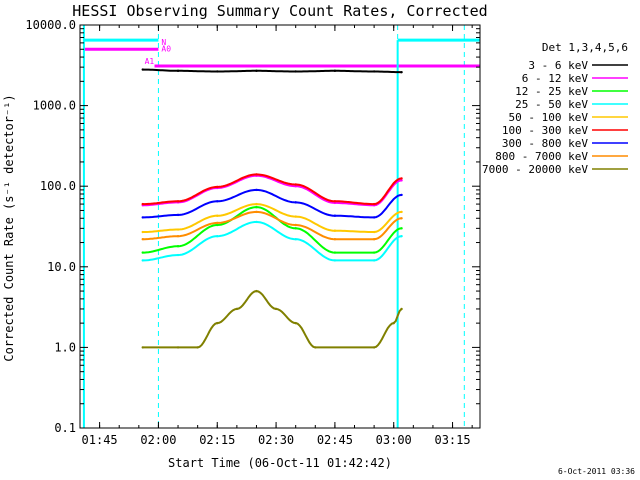  Describe the element at coordinates (558, 65) in the screenshot. I see `legend-label-0: 3 - 6 keV` at that location.